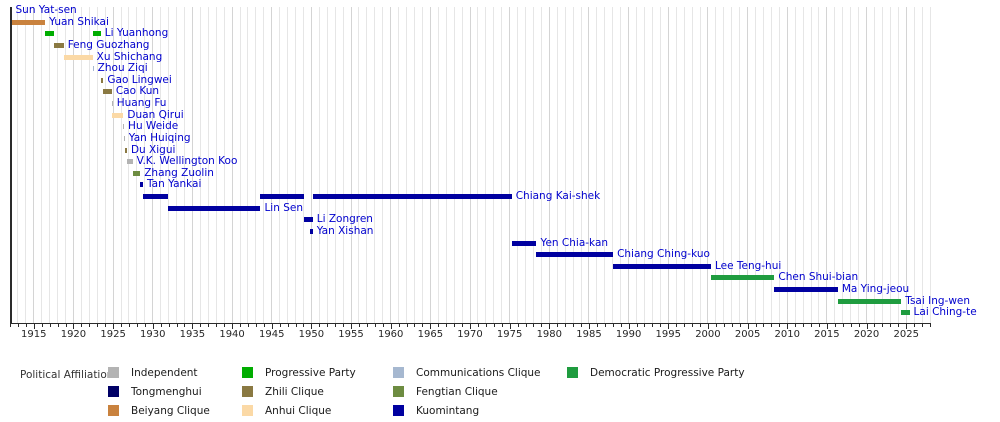  What do you see at coordinates (166, 391) in the screenshot?
I see `legend-item-label: Tongmenghui` at bounding box center [166, 391].